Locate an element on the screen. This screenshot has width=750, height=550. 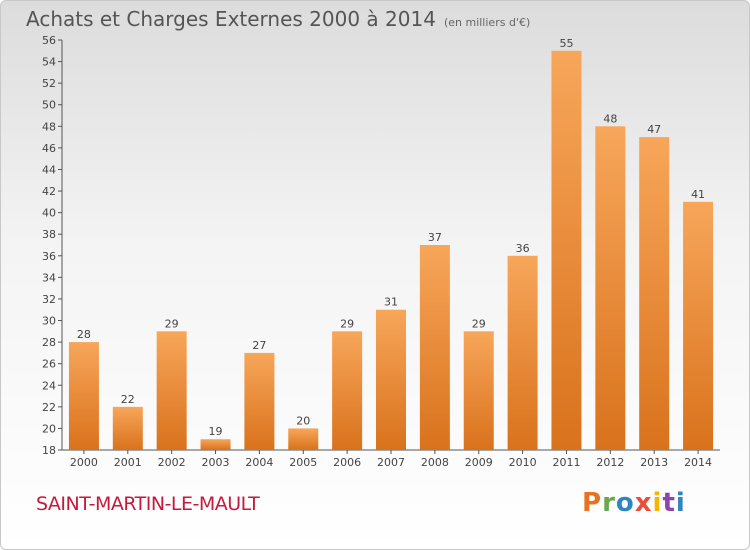
y-tick-label: 42 is located at coordinates (49, 191).